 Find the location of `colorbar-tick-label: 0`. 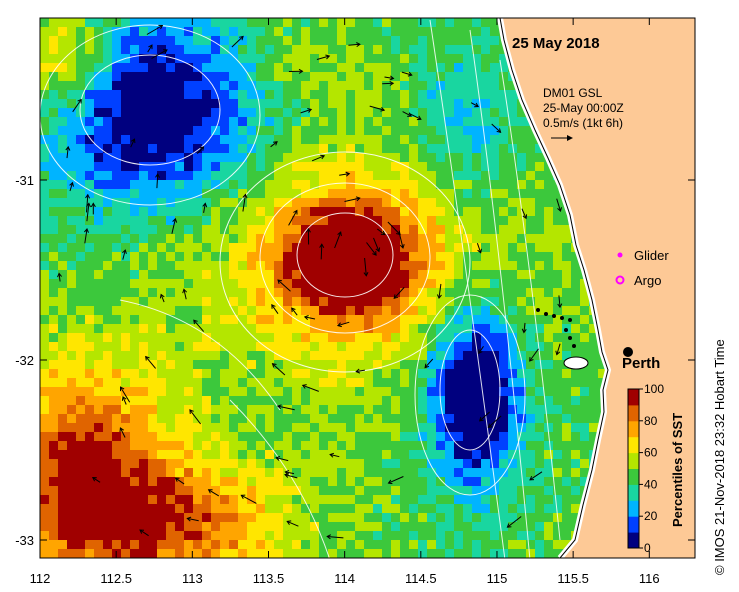

colorbar-tick-label: 0 is located at coordinates (647, 548).